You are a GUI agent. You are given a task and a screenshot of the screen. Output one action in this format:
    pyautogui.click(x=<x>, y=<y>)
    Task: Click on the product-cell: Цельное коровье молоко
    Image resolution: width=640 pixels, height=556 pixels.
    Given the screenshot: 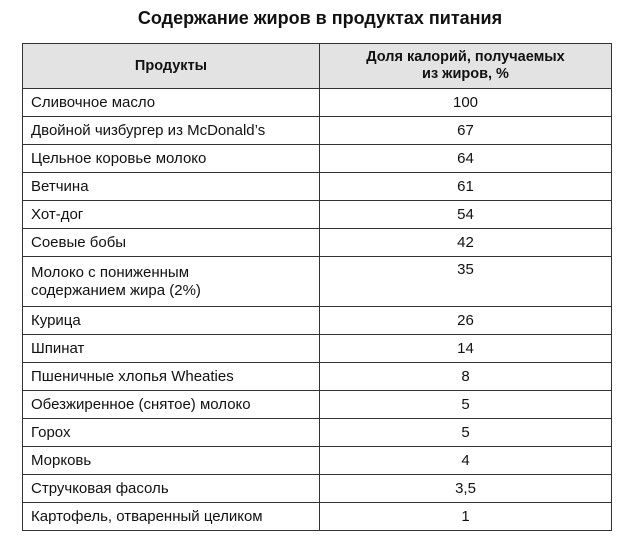 What is the action you would take?
    pyautogui.click(x=171, y=158)
    